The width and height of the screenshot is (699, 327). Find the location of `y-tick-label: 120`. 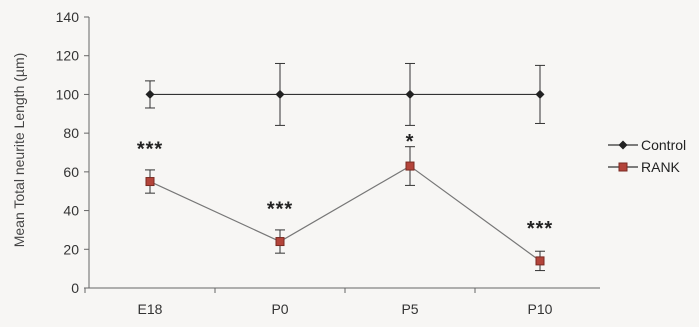

y-tick-label: 120 is located at coordinates (68, 56).